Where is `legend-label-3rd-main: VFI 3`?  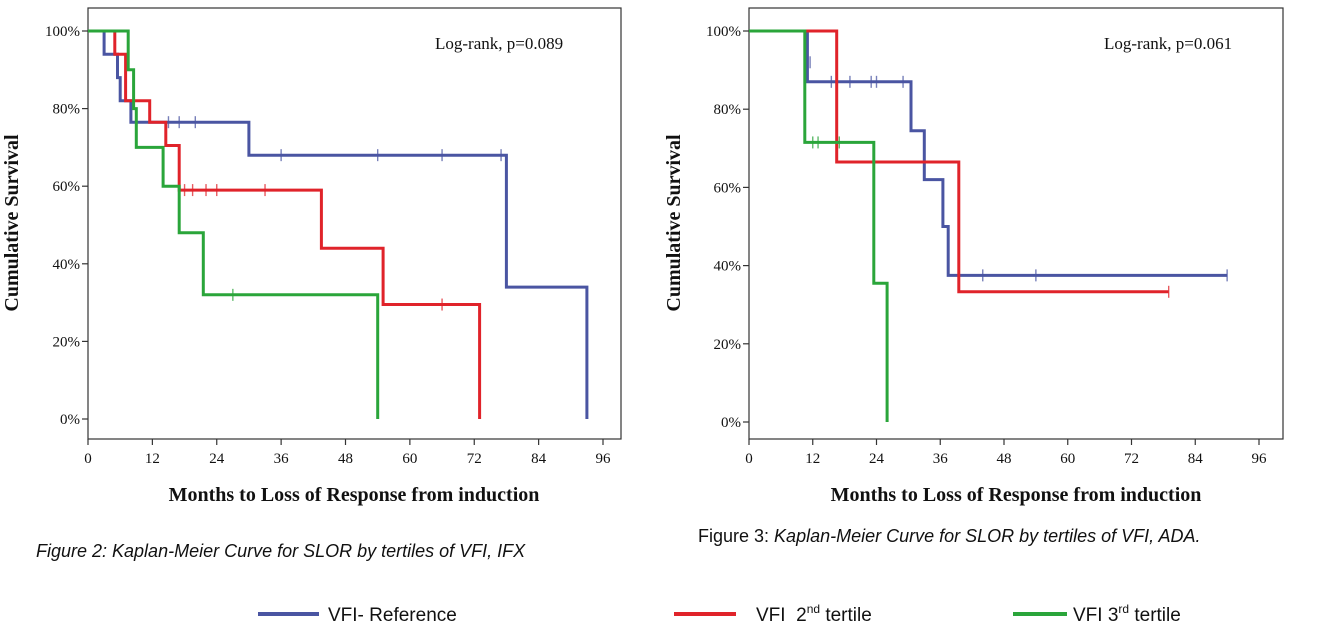
legend-label-3rd-main: VFI 3 is located at coordinates (1095, 614).